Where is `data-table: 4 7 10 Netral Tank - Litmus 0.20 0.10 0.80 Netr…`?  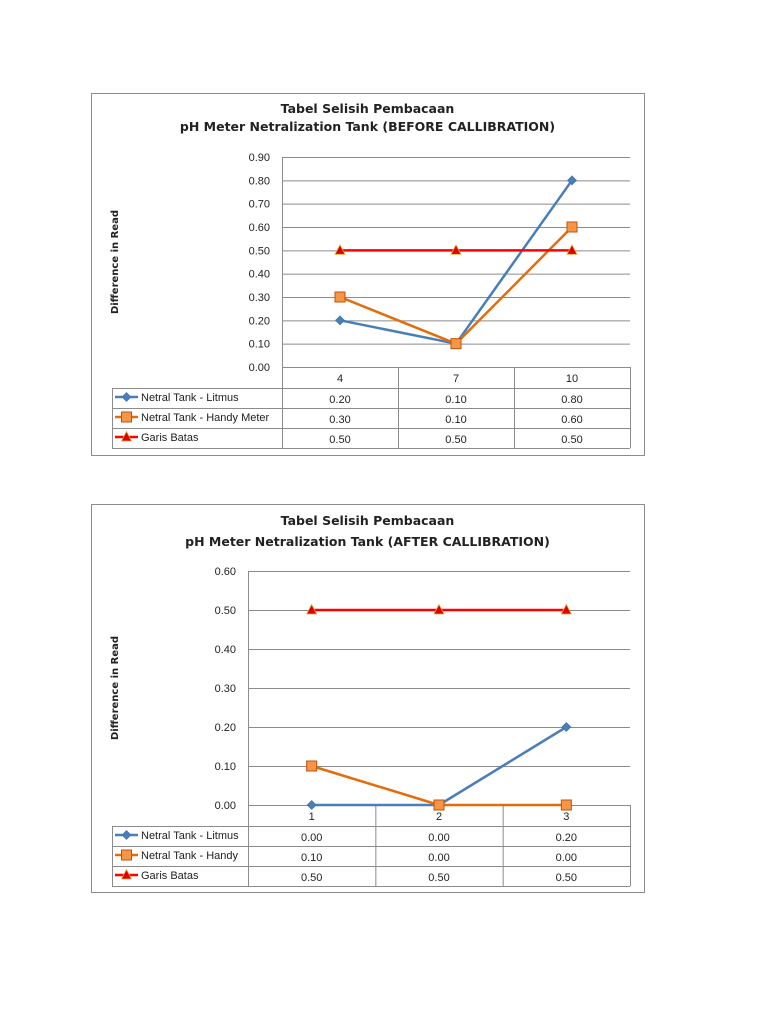
data-table: 4 7 10 Netral Tank - Litmus 0.20 0.10 0.80 Netr… is located at coordinates (371, 408).